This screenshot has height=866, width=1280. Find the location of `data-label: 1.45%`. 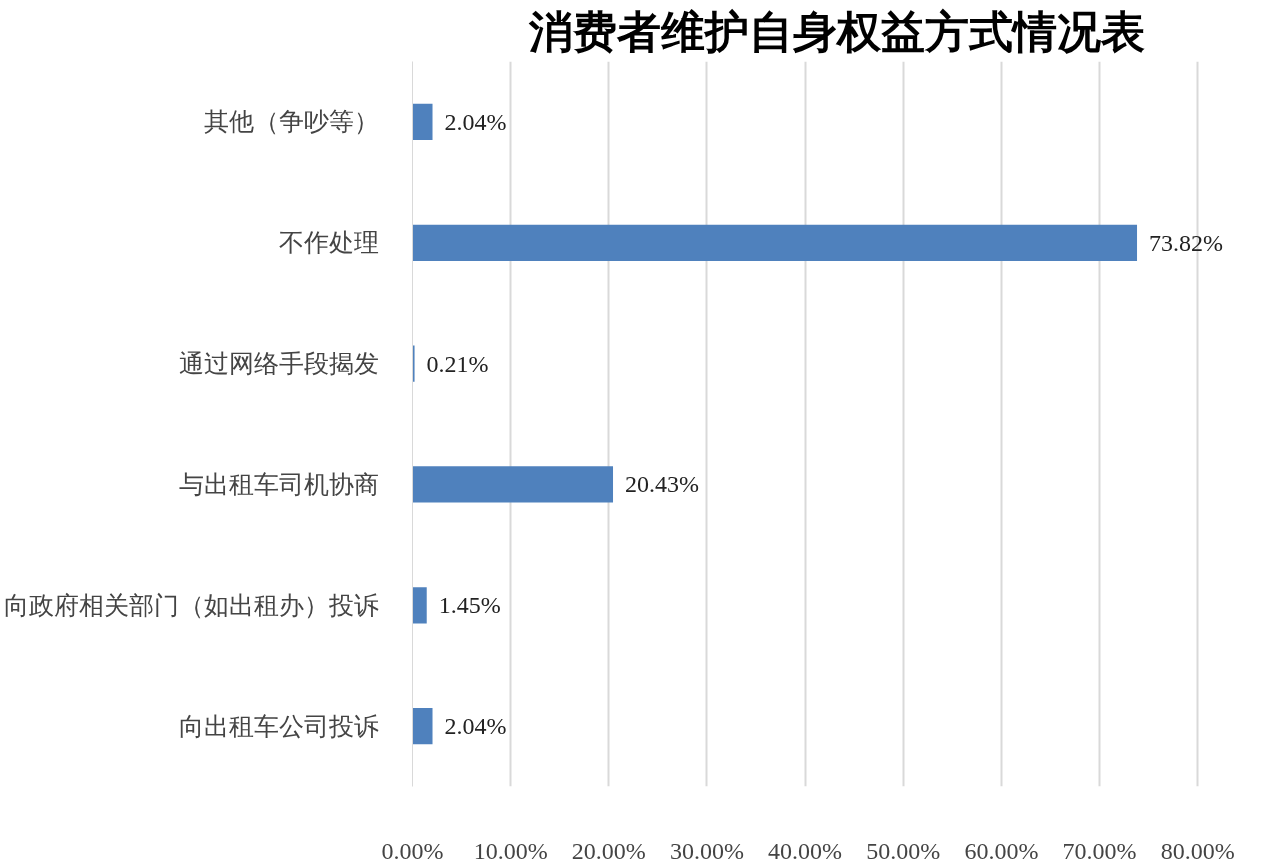

data-label: 1.45% is located at coordinates (469, 605).